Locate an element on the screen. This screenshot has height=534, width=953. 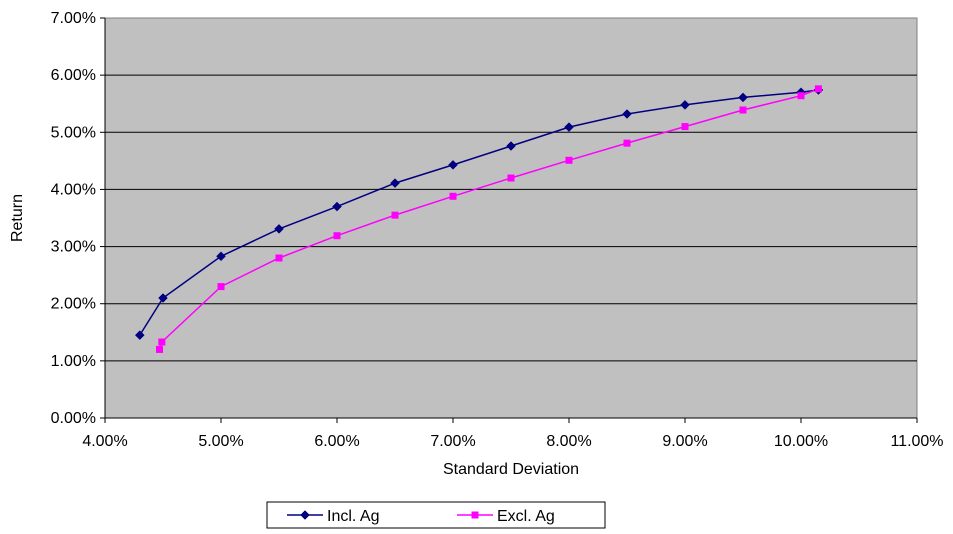
y-tick-label: 5.00% is located at coordinates (73, 132).